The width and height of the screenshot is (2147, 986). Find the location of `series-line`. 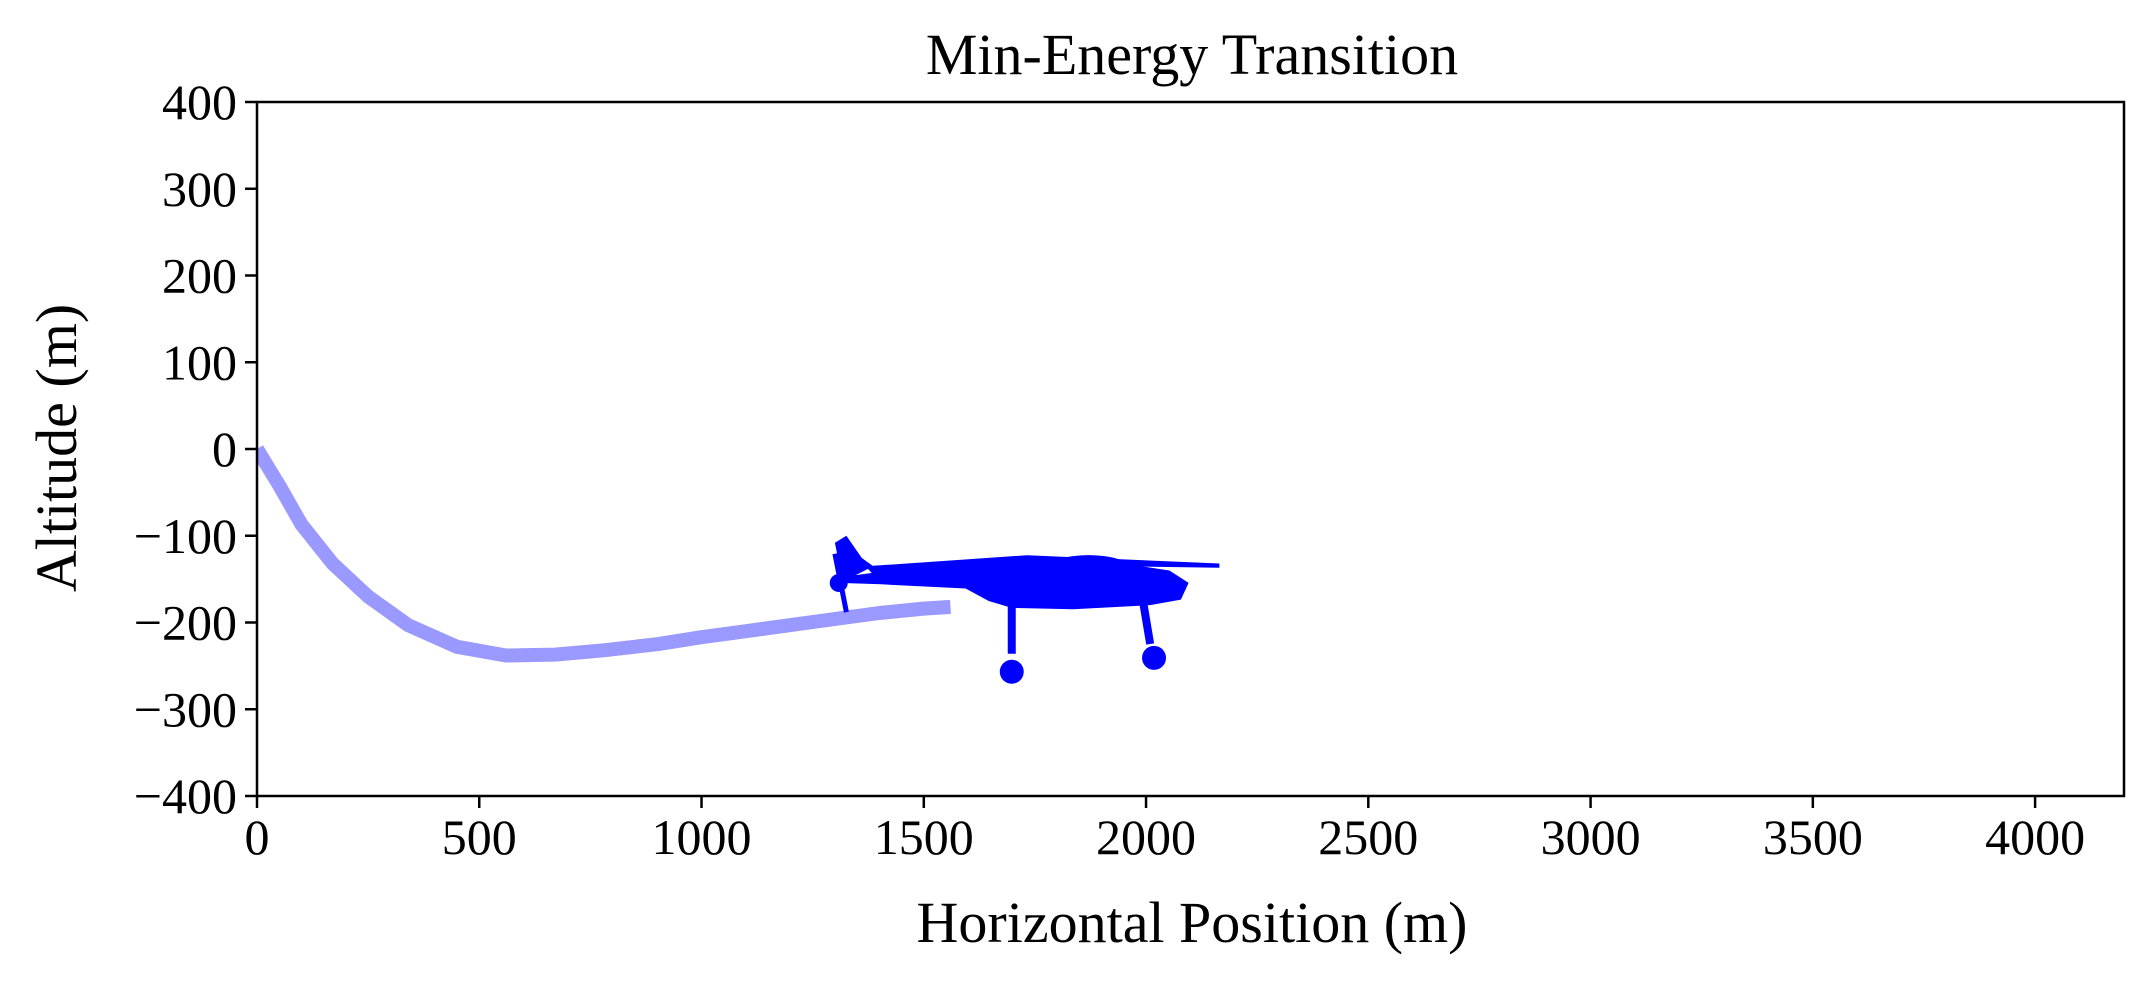

series-line is located at coordinates (604, 554).